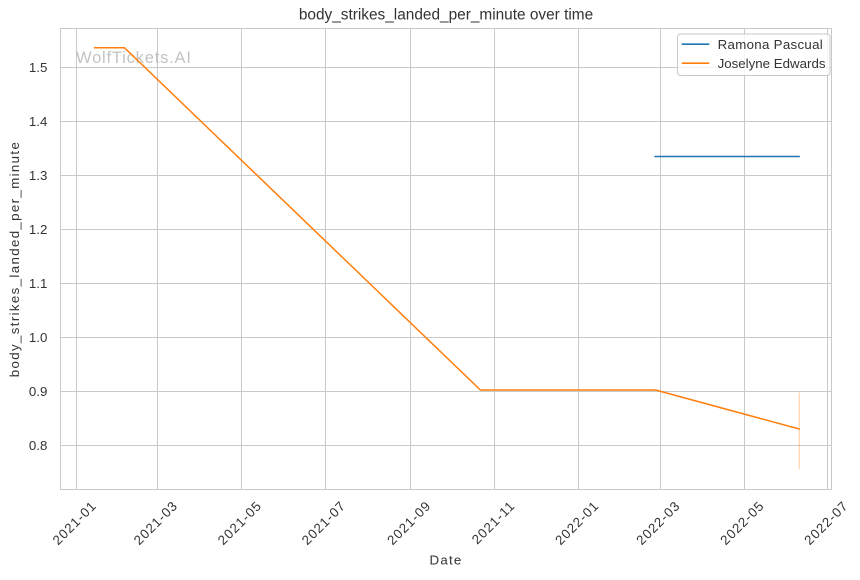 The width and height of the screenshot is (860, 580). Describe the element at coordinates (38, 67) in the screenshot. I see `svg-text: 1.5` at that location.